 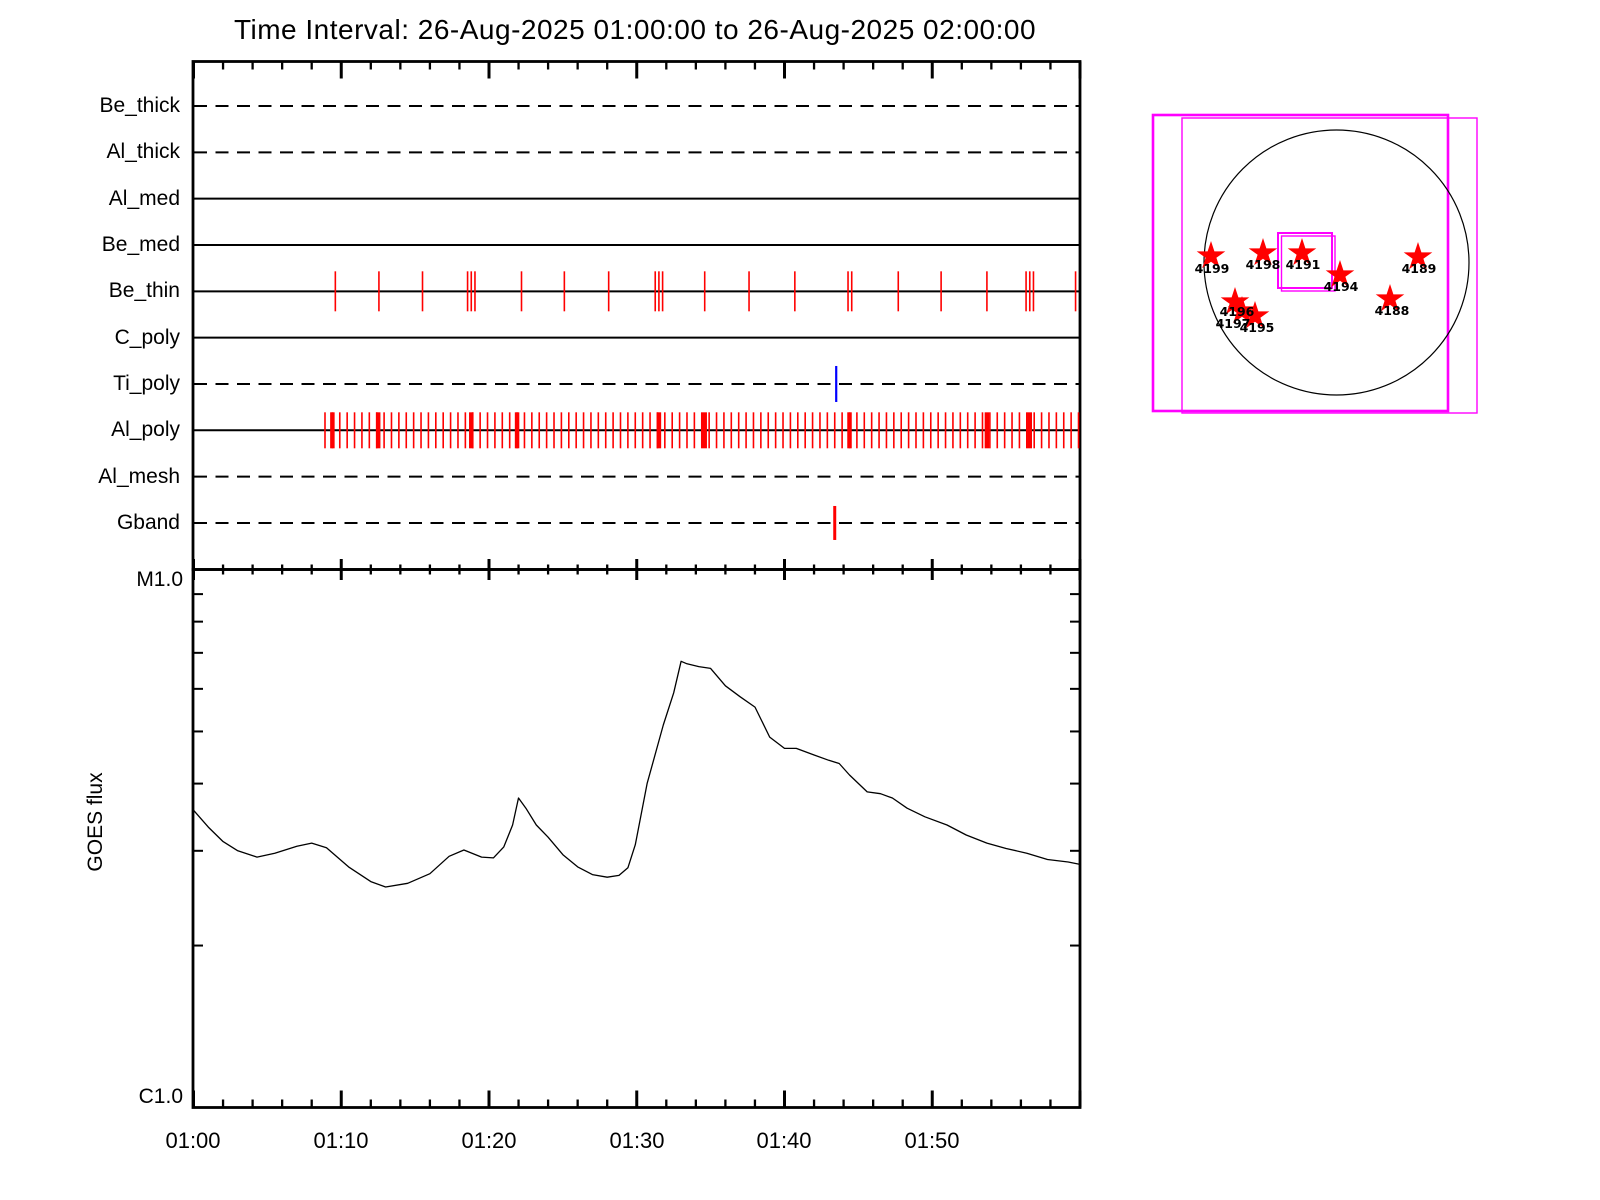 I want to click on xtick-0110: 01:10, so click(x=341, y=1140).